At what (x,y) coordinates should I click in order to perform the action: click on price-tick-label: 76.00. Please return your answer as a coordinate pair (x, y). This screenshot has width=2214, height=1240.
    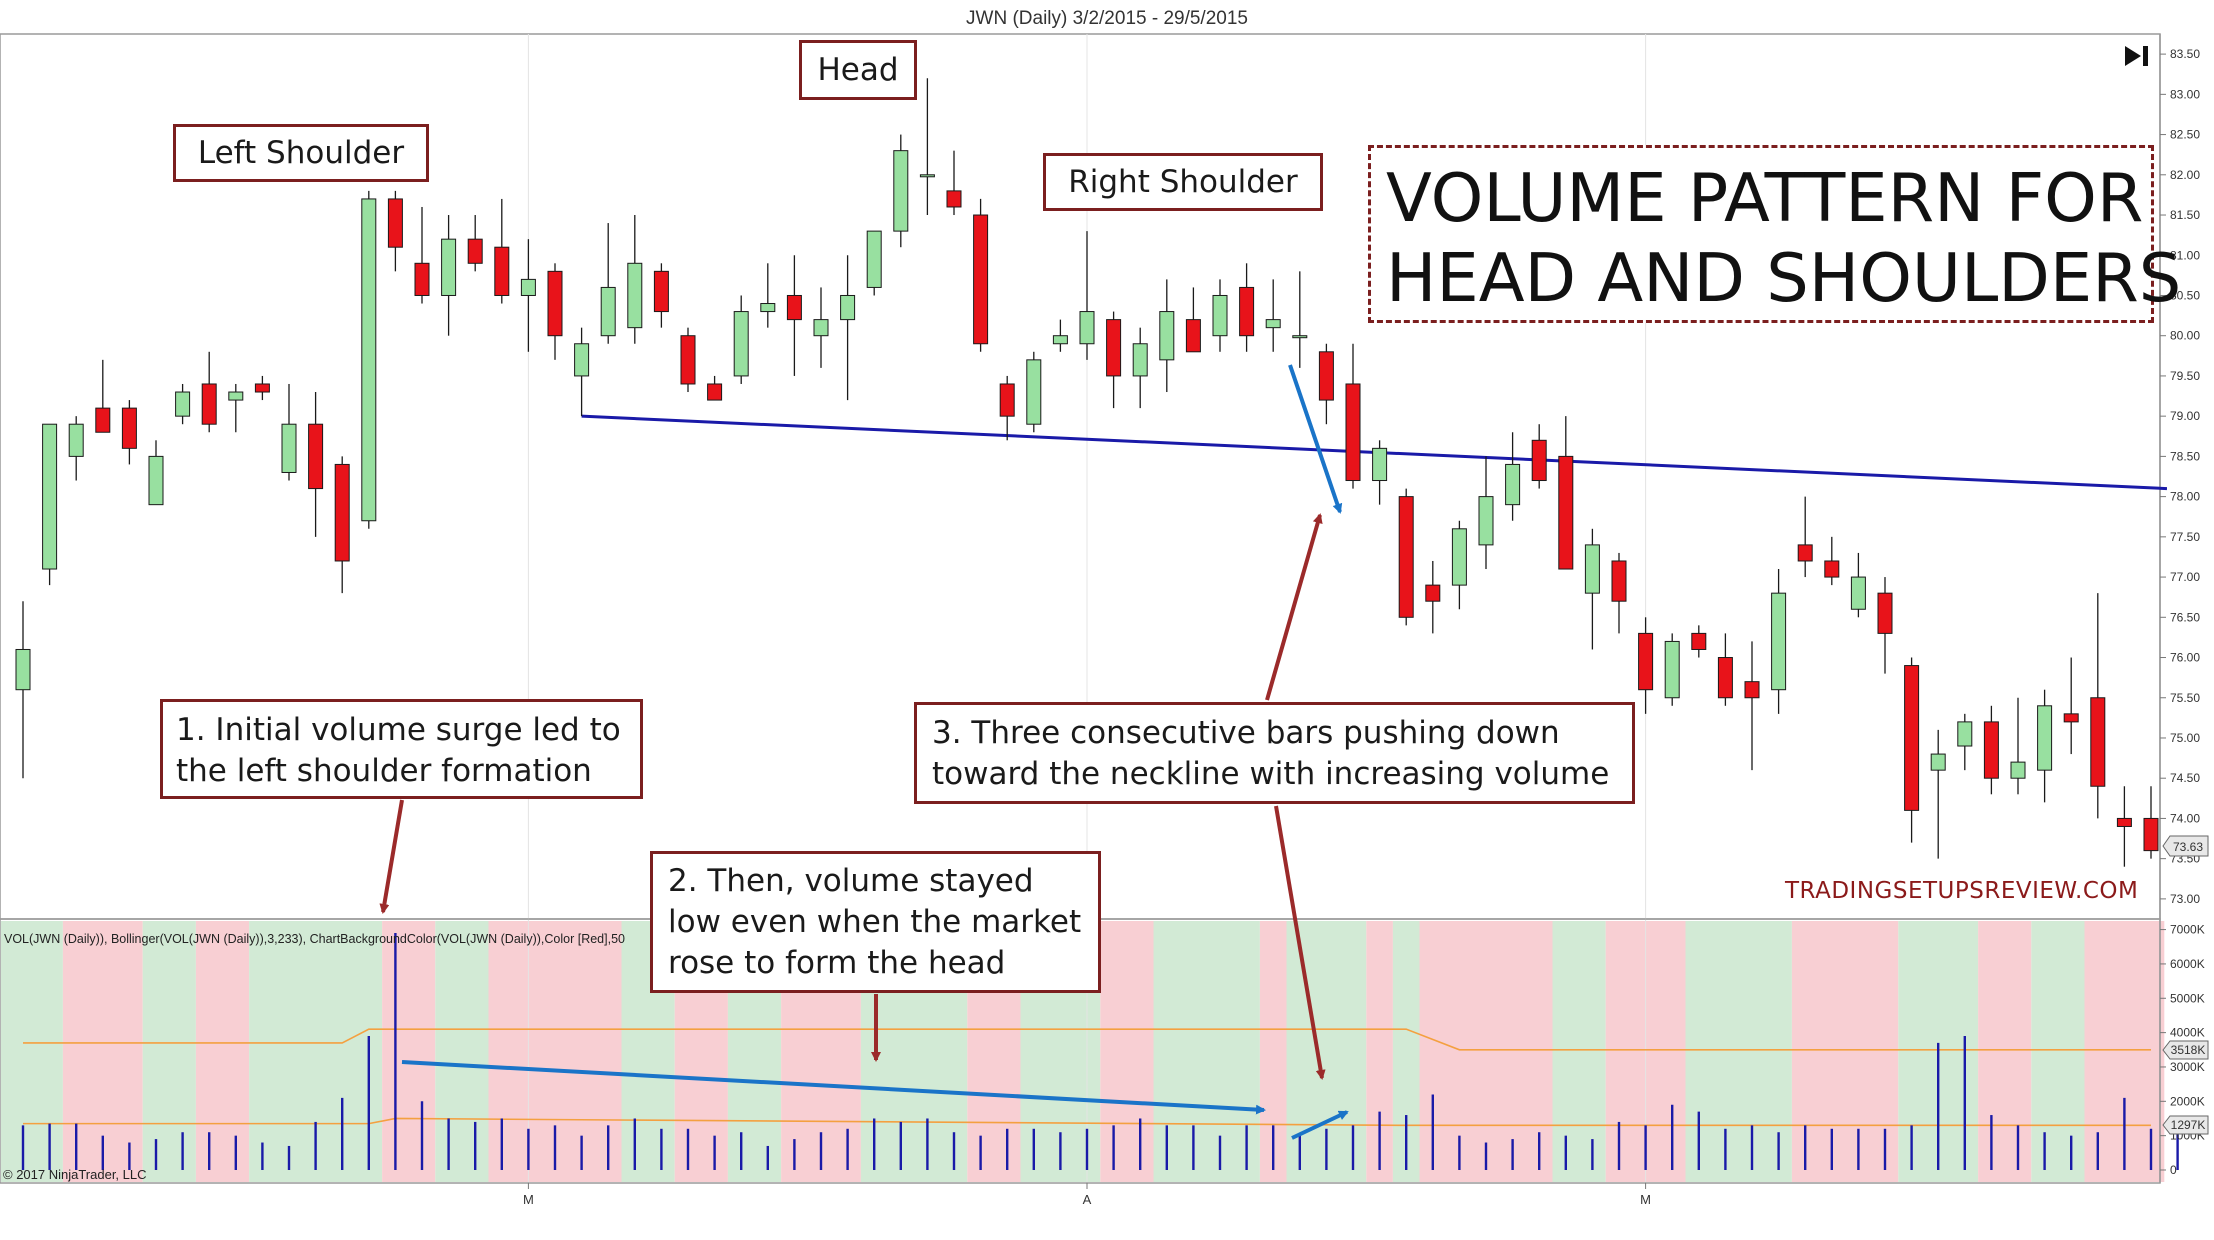
    Looking at the image, I should click on (2185, 658).